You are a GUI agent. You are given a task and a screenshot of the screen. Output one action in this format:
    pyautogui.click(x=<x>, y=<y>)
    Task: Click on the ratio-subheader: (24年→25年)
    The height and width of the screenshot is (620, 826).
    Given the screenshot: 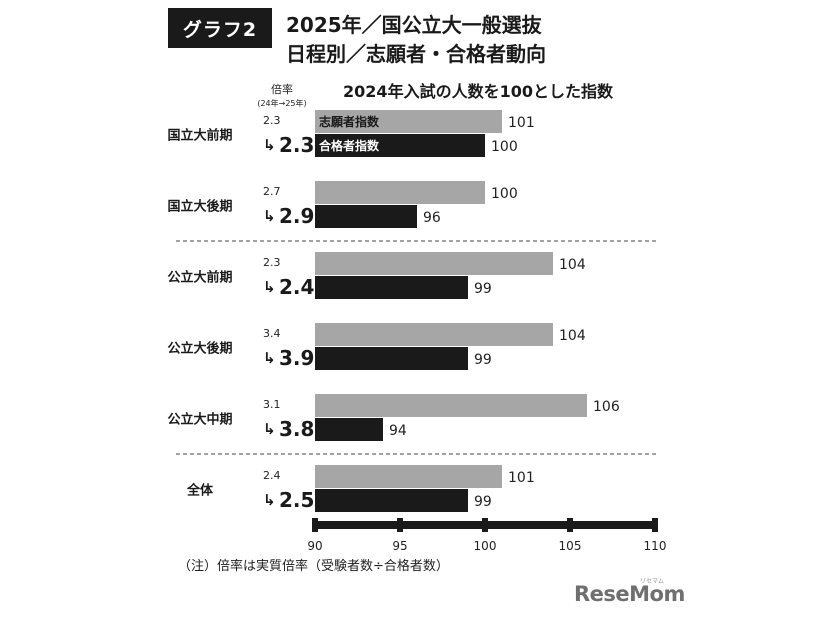 What is the action you would take?
    pyautogui.click(x=281, y=103)
    